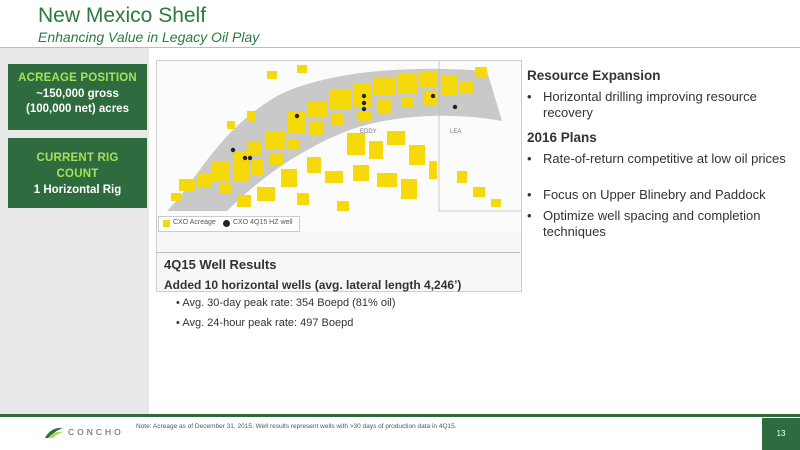 The image size is (800, 450). I want to click on results-divider, so click(338, 252).